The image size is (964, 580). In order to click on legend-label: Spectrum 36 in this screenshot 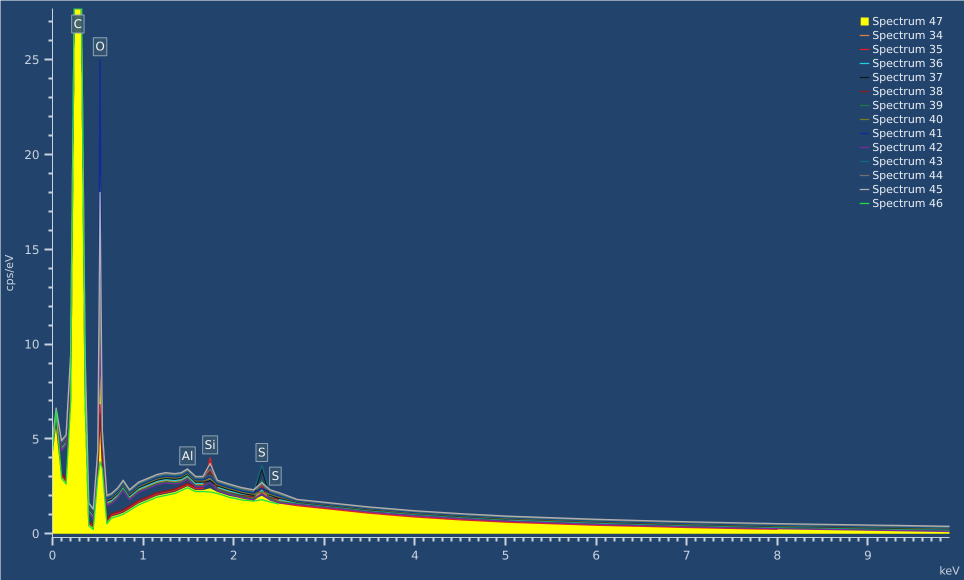, I will do `click(907, 63)`.